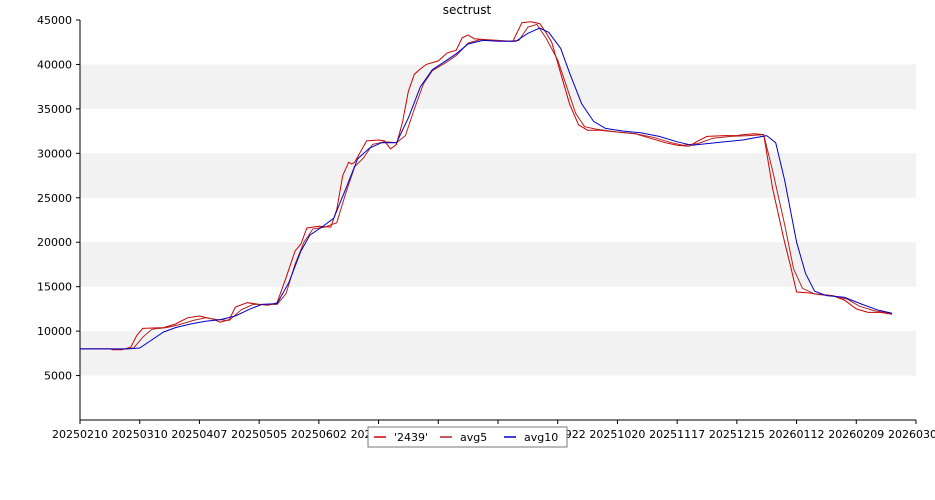 The width and height of the screenshot is (935, 500). Describe the element at coordinates (473, 437) in the screenshot. I see `legend-label: avg5` at that location.